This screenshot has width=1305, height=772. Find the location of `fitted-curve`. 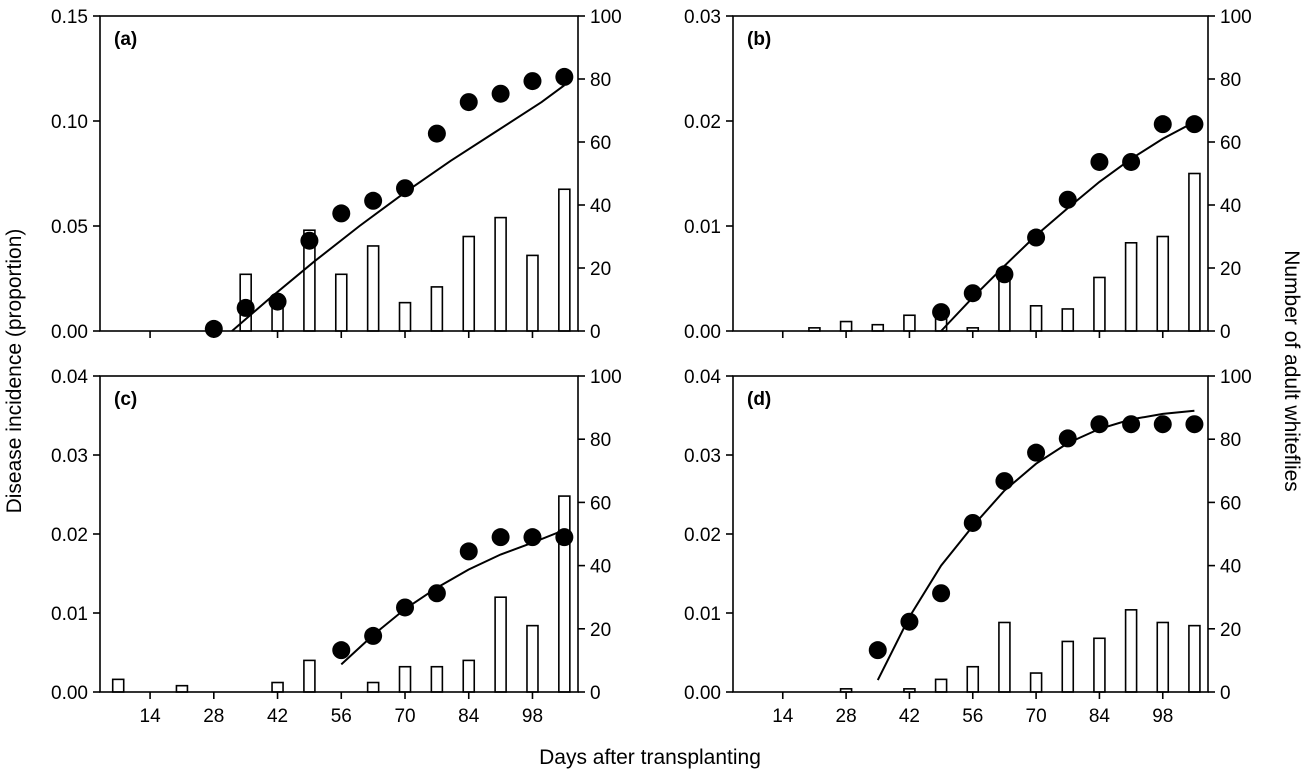

fitted-curve is located at coordinates (1035, 545).